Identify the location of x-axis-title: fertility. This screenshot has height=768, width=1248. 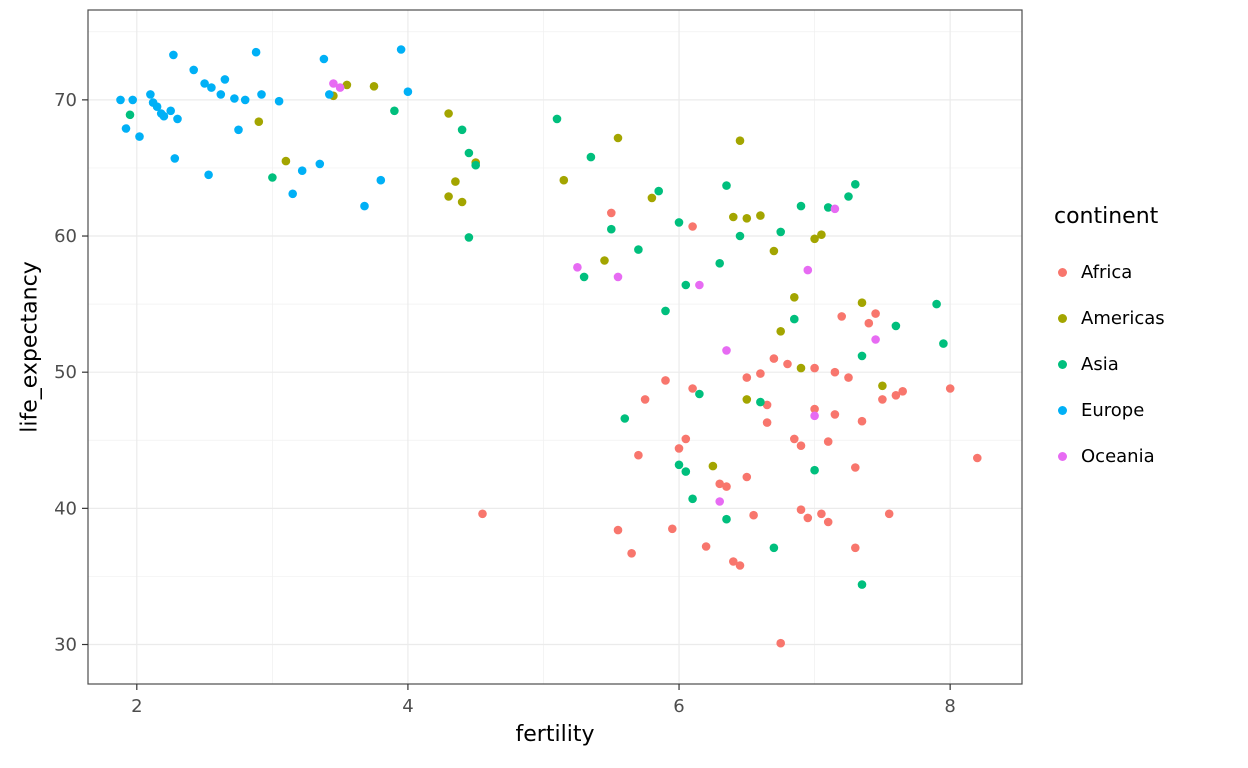
(555, 734).